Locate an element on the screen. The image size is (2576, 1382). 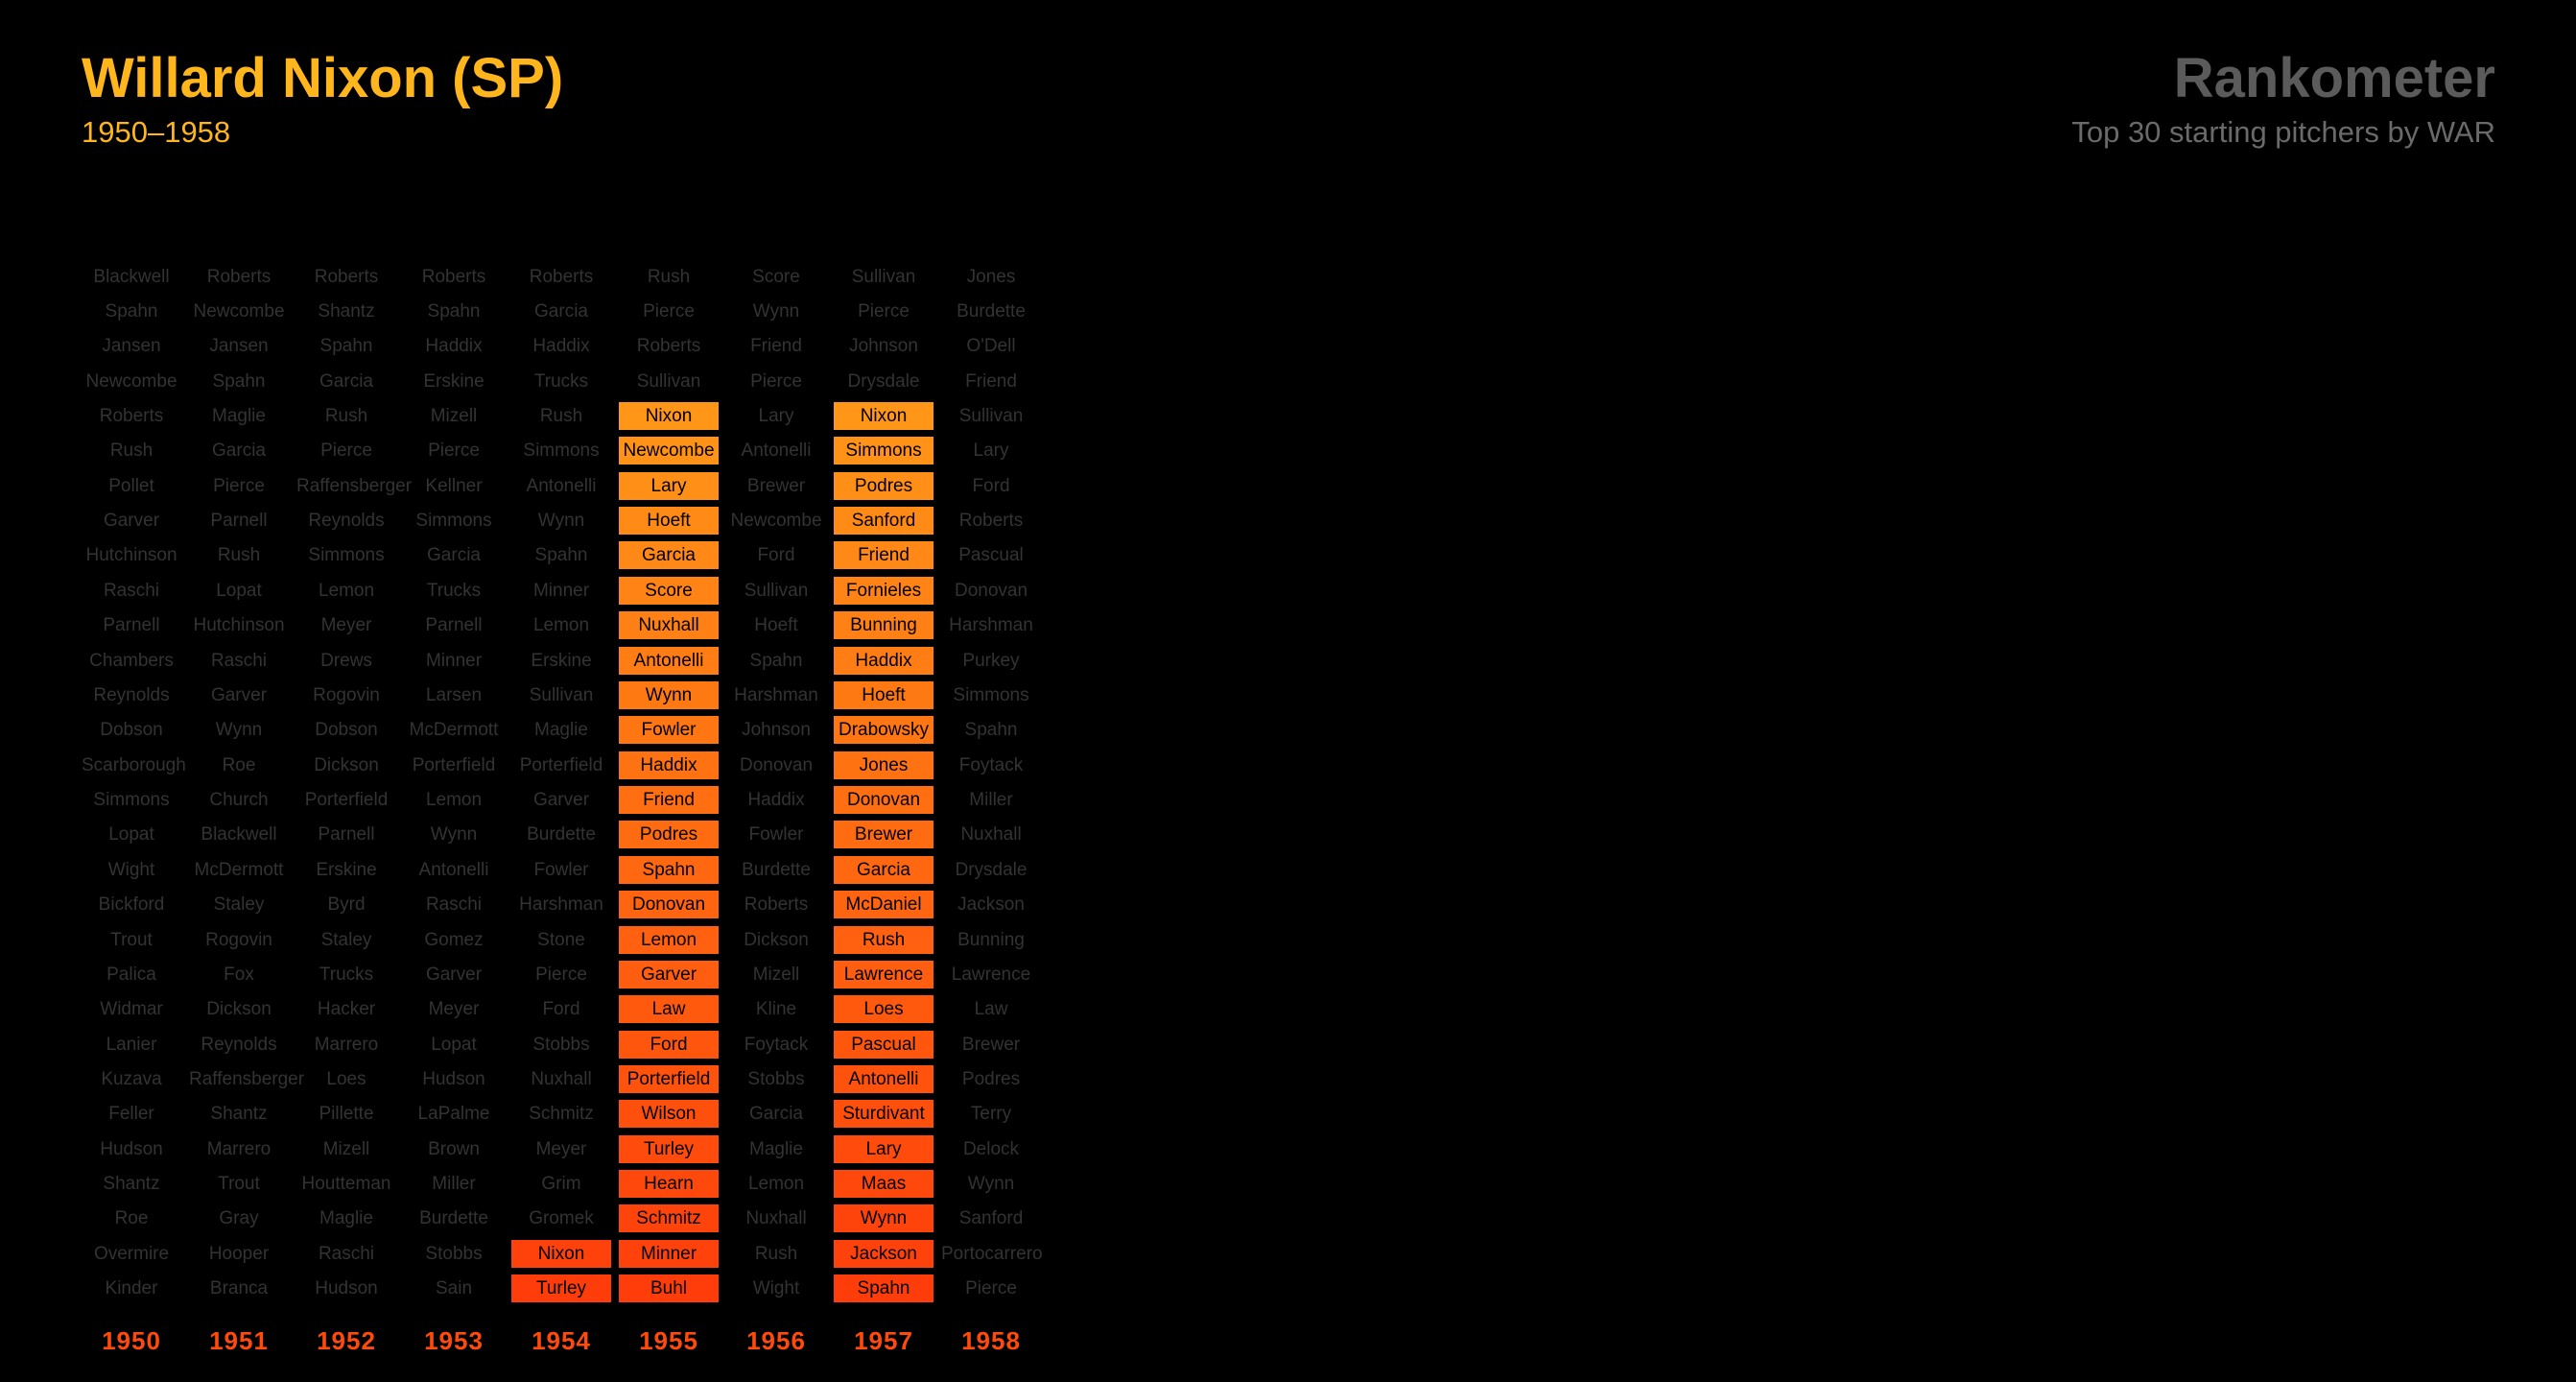
rank-cell: Burdette is located at coordinates (777, 869).